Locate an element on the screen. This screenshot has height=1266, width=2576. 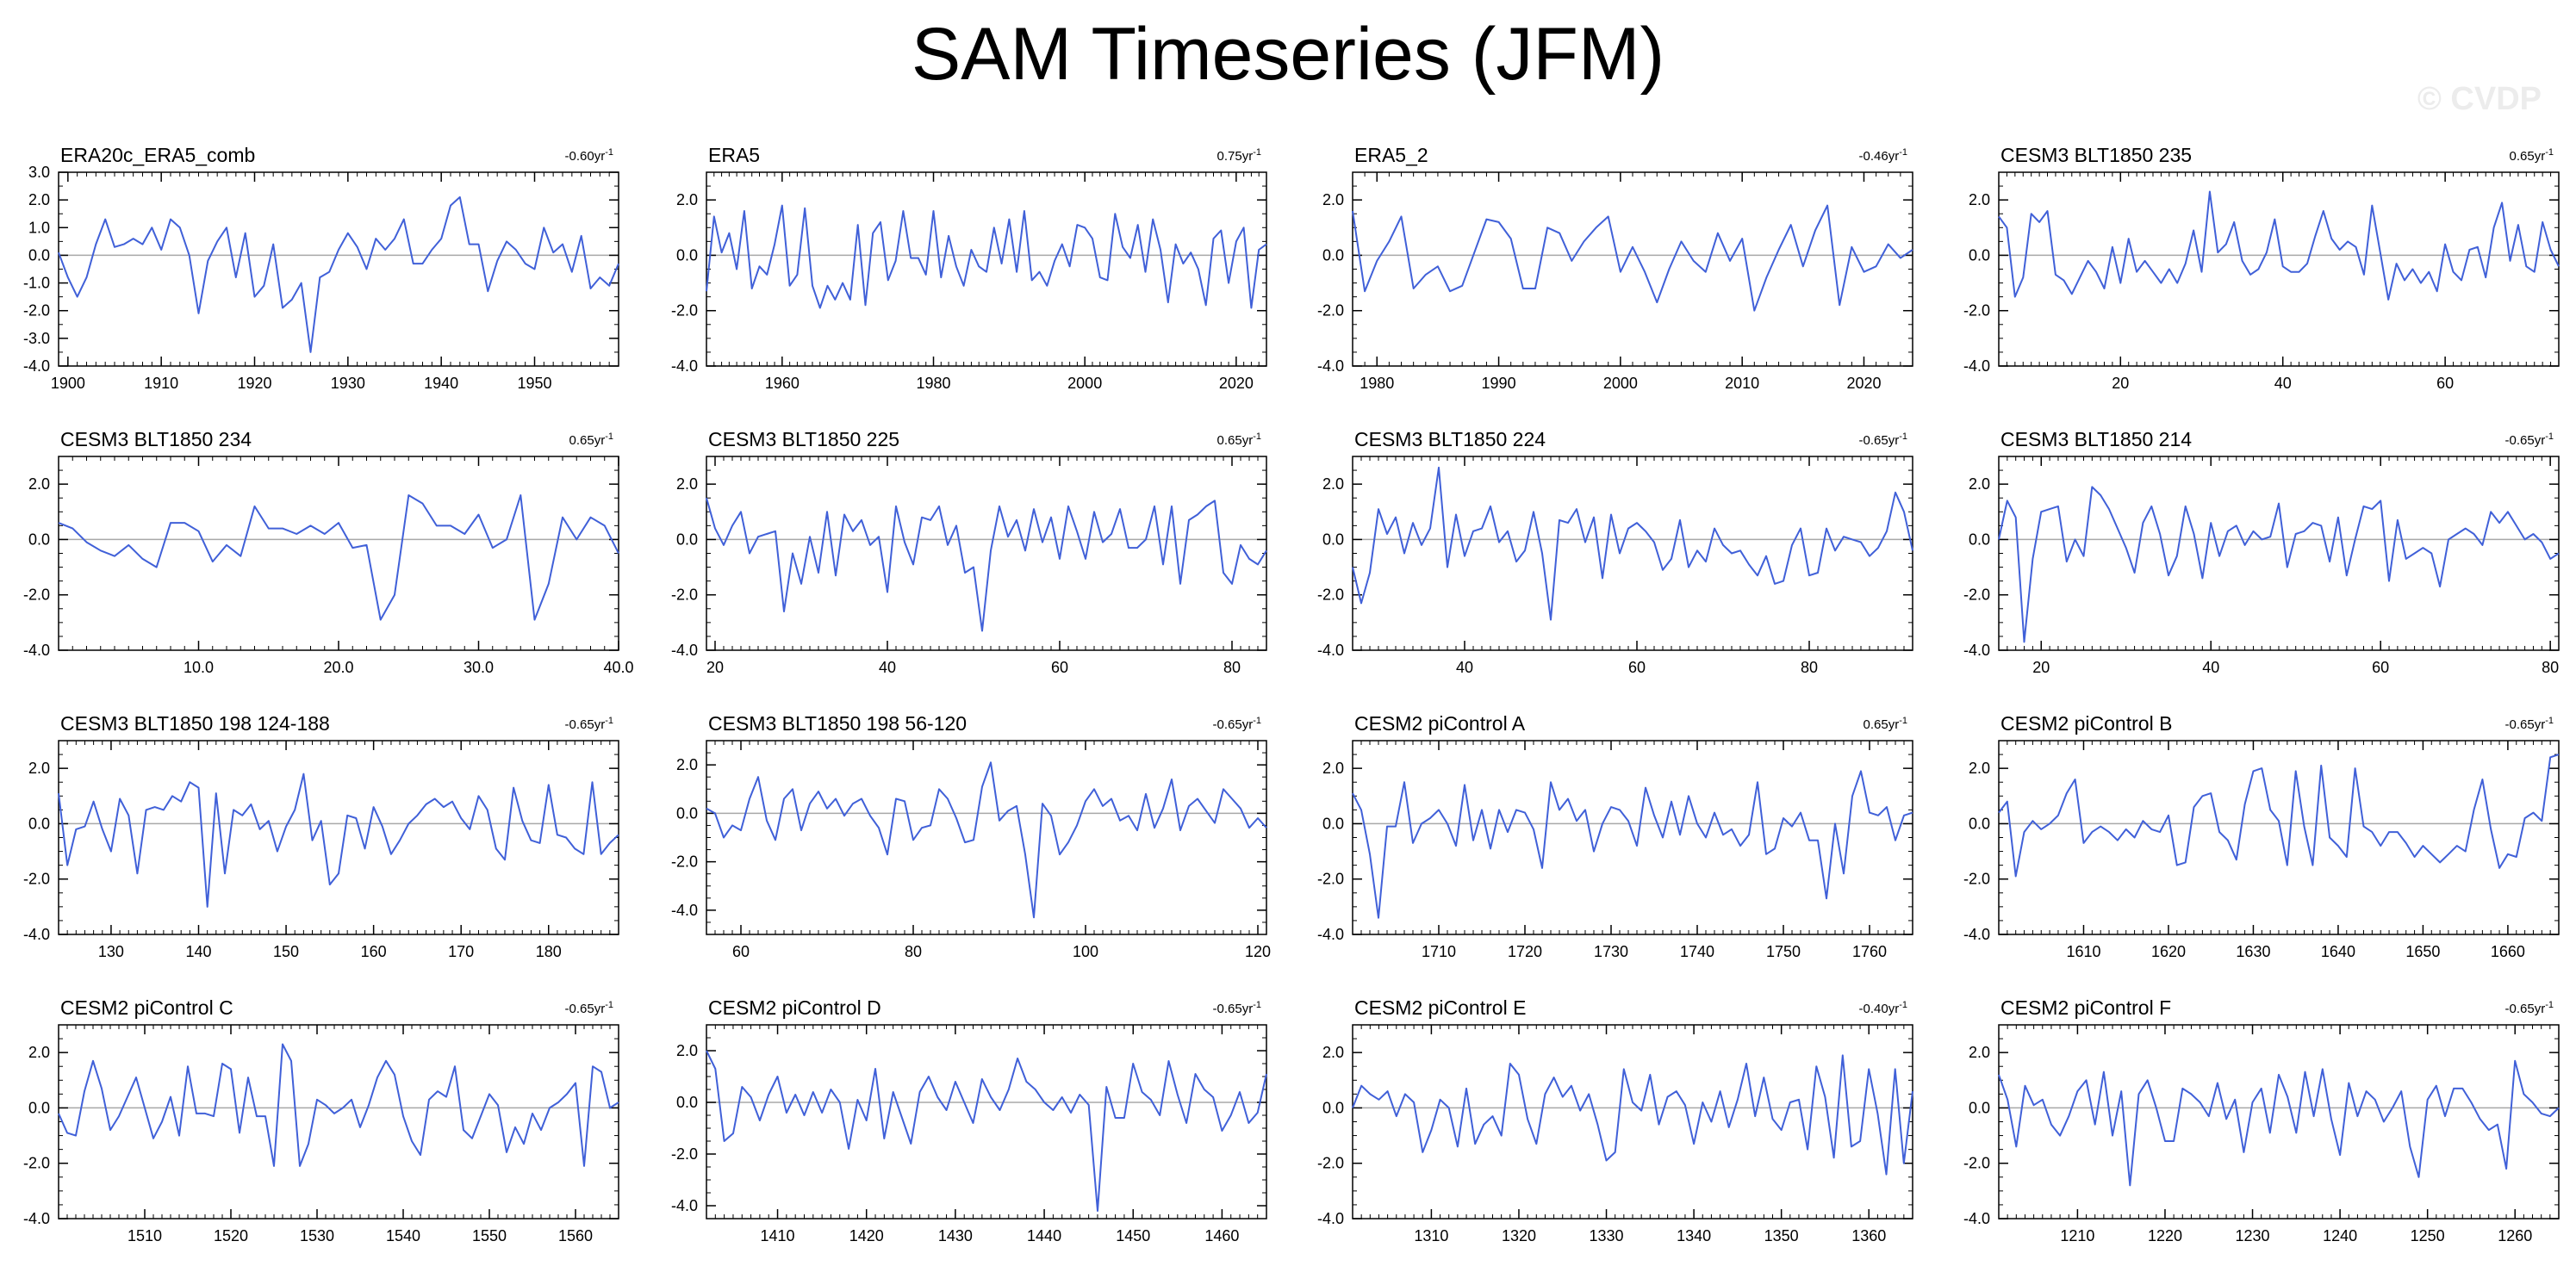
x-tick-label: 140 is located at coordinates (198, 952).